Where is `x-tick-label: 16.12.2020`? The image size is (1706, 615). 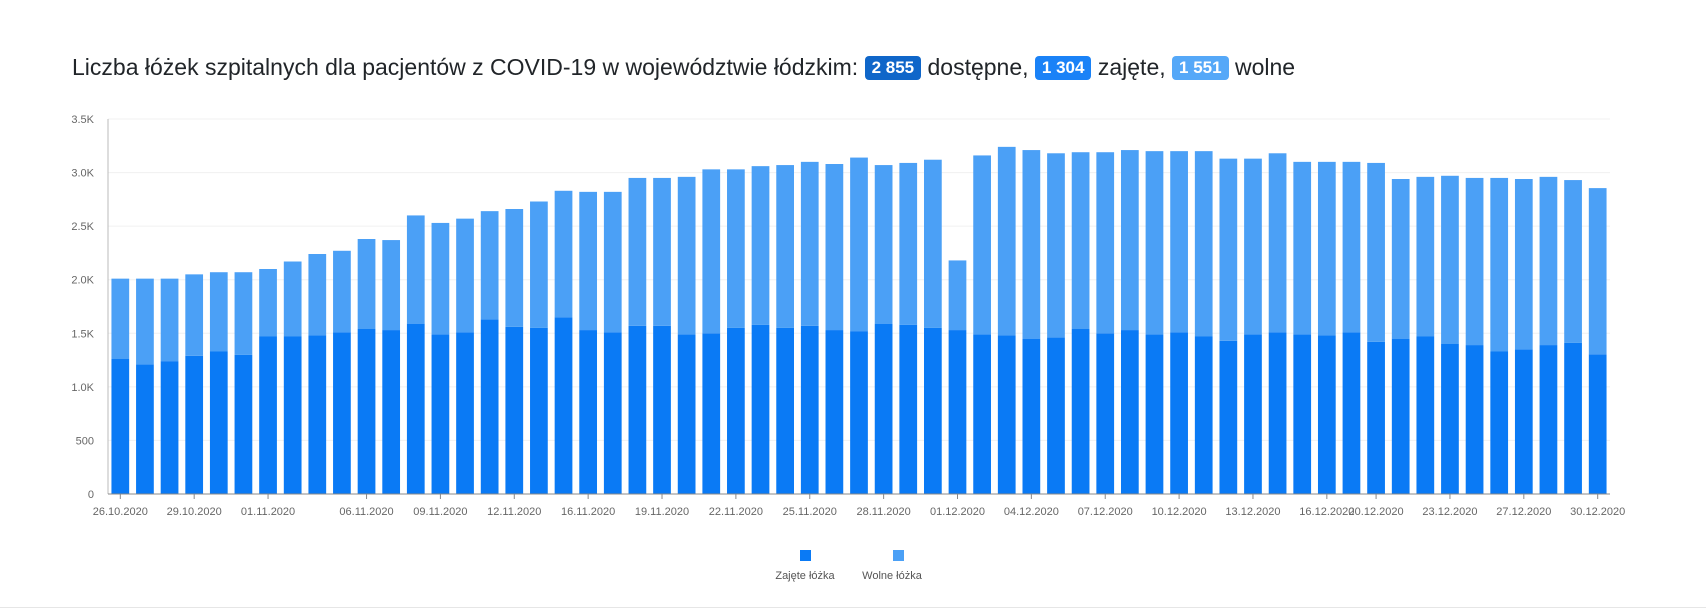 x-tick-label: 16.12.2020 is located at coordinates (1326, 512).